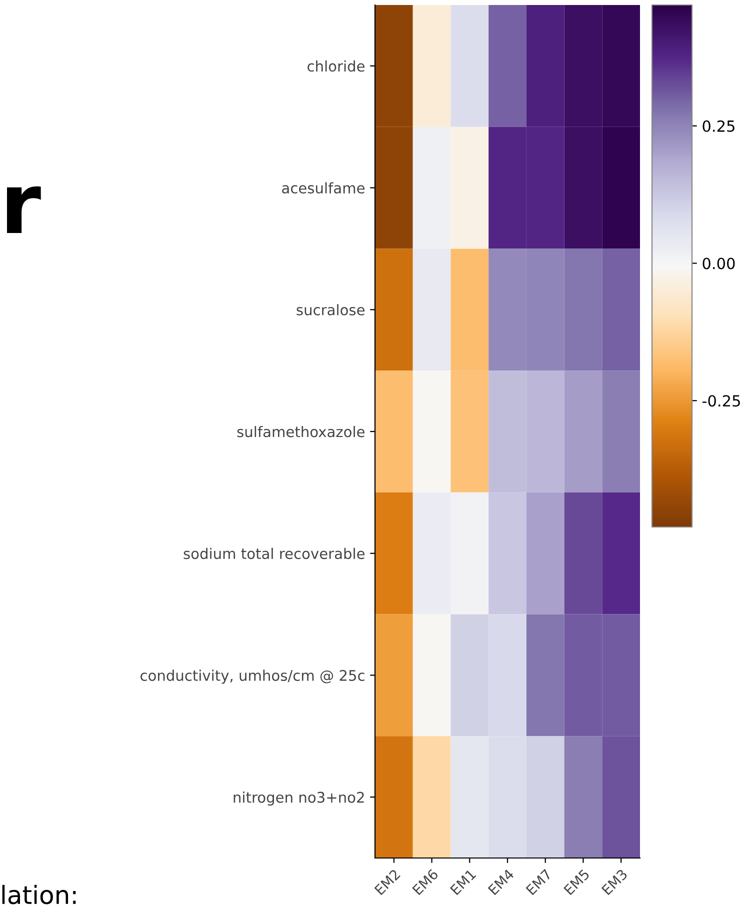 The height and width of the screenshot is (922, 753). What do you see at coordinates (718, 126) in the screenshot?
I see `color-bar-label: 0.25` at bounding box center [718, 126].